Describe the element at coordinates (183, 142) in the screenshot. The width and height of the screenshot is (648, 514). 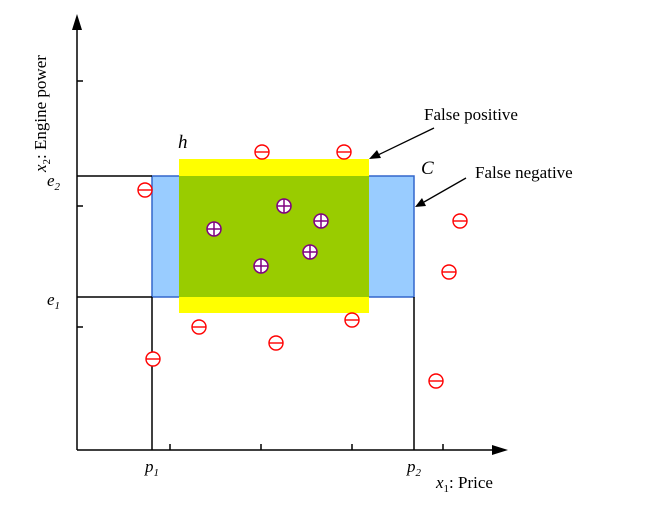
I see `hypothesis-label: h` at that location.